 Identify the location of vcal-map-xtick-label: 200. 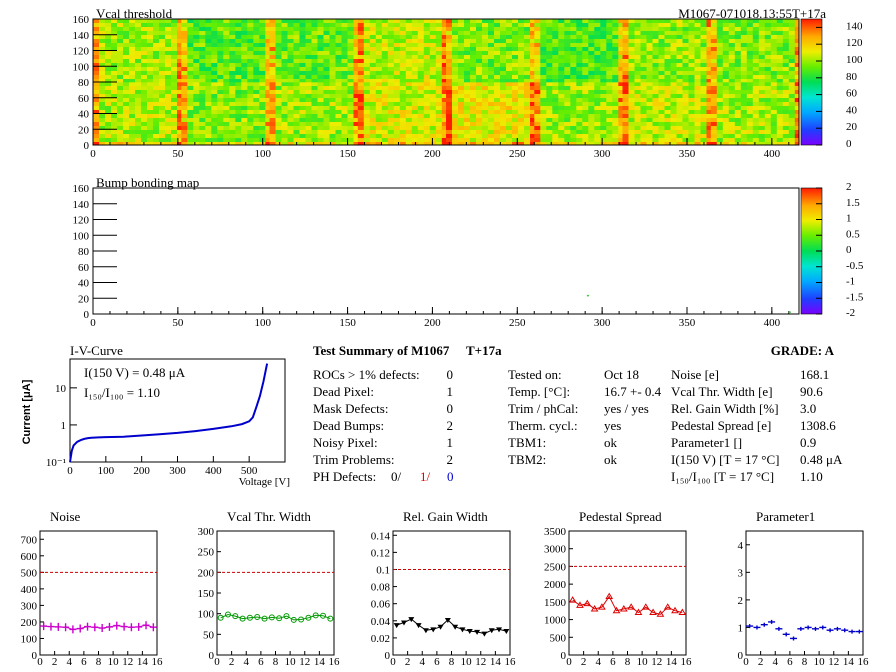
(432, 154).